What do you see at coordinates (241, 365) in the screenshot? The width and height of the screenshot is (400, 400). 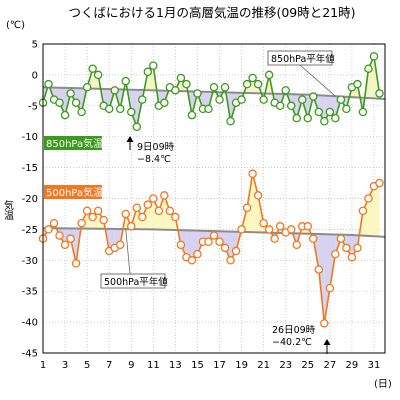 I see `x-tick-label: 19` at bounding box center [241, 365].